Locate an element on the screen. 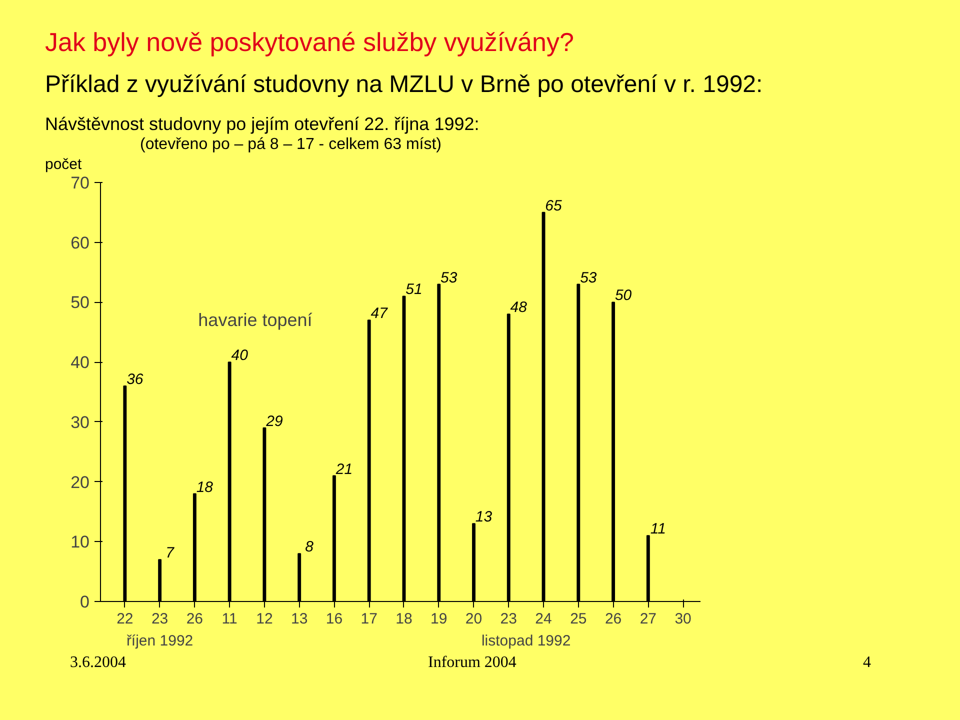 This screenshot has width=960, height=720. data-label: 65 is located at coordinates (554, 205).